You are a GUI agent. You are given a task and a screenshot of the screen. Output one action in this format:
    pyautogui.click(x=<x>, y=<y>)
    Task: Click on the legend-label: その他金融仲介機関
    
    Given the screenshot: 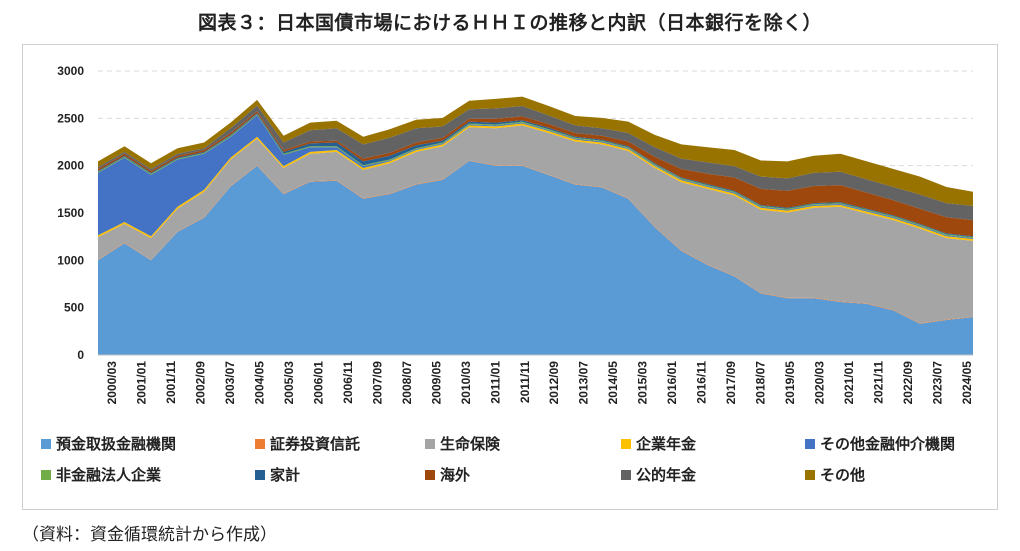 What is the action you would take?
    pyautogui.click(x=887, y=444)
    